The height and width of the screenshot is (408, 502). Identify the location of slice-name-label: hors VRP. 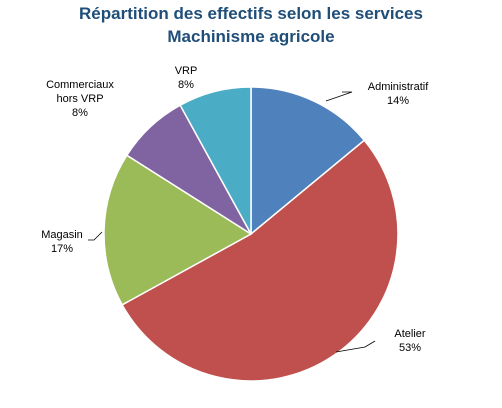
(79, 99).